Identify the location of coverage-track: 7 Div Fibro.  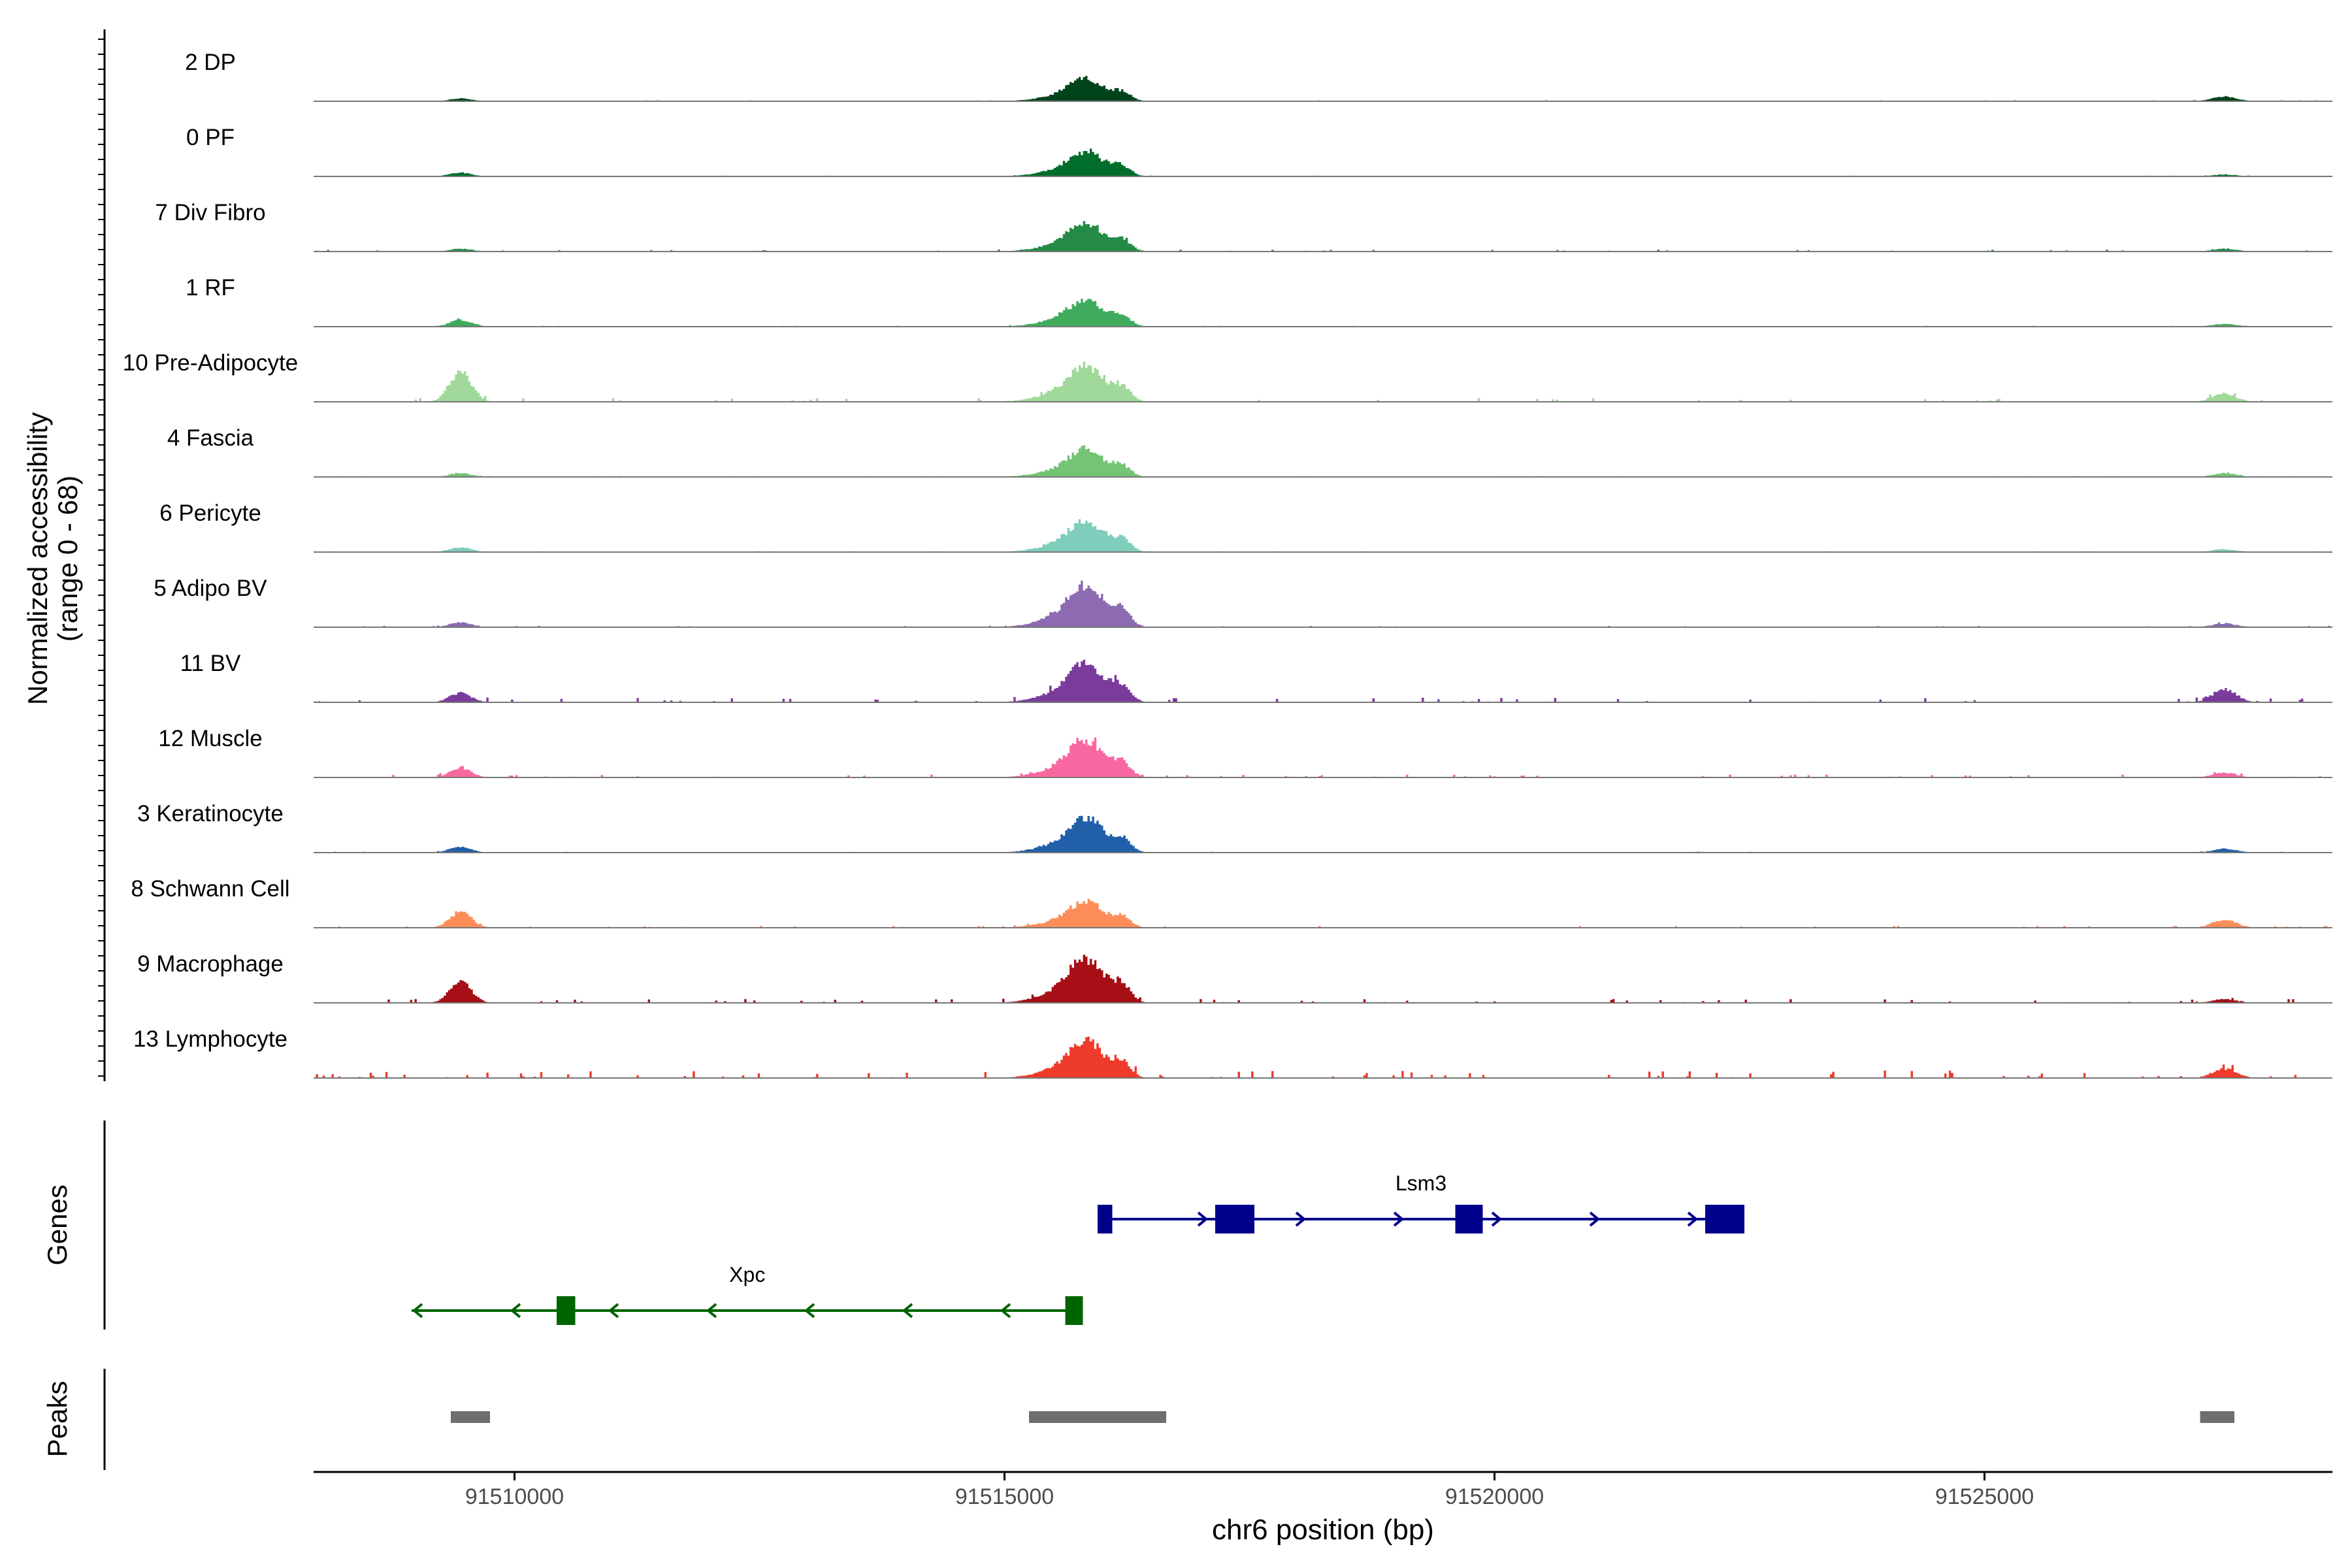
(1243, 226).